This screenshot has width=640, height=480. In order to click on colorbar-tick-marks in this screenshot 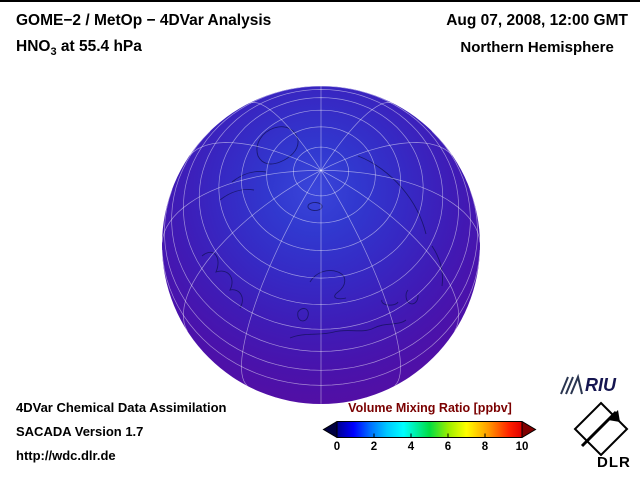, I will do `click(429, 435)`.